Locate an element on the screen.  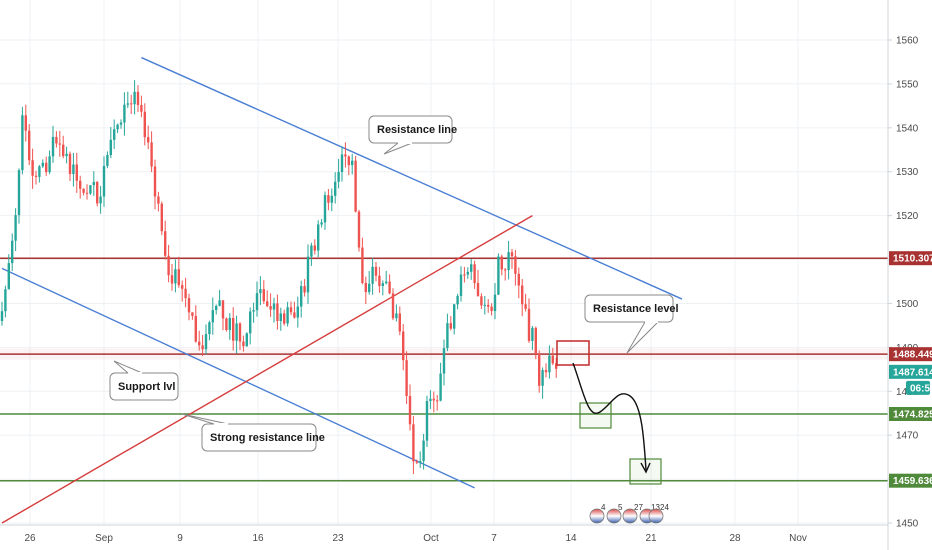
y-tick-label: 1470 is located at coordinates (907, 436).